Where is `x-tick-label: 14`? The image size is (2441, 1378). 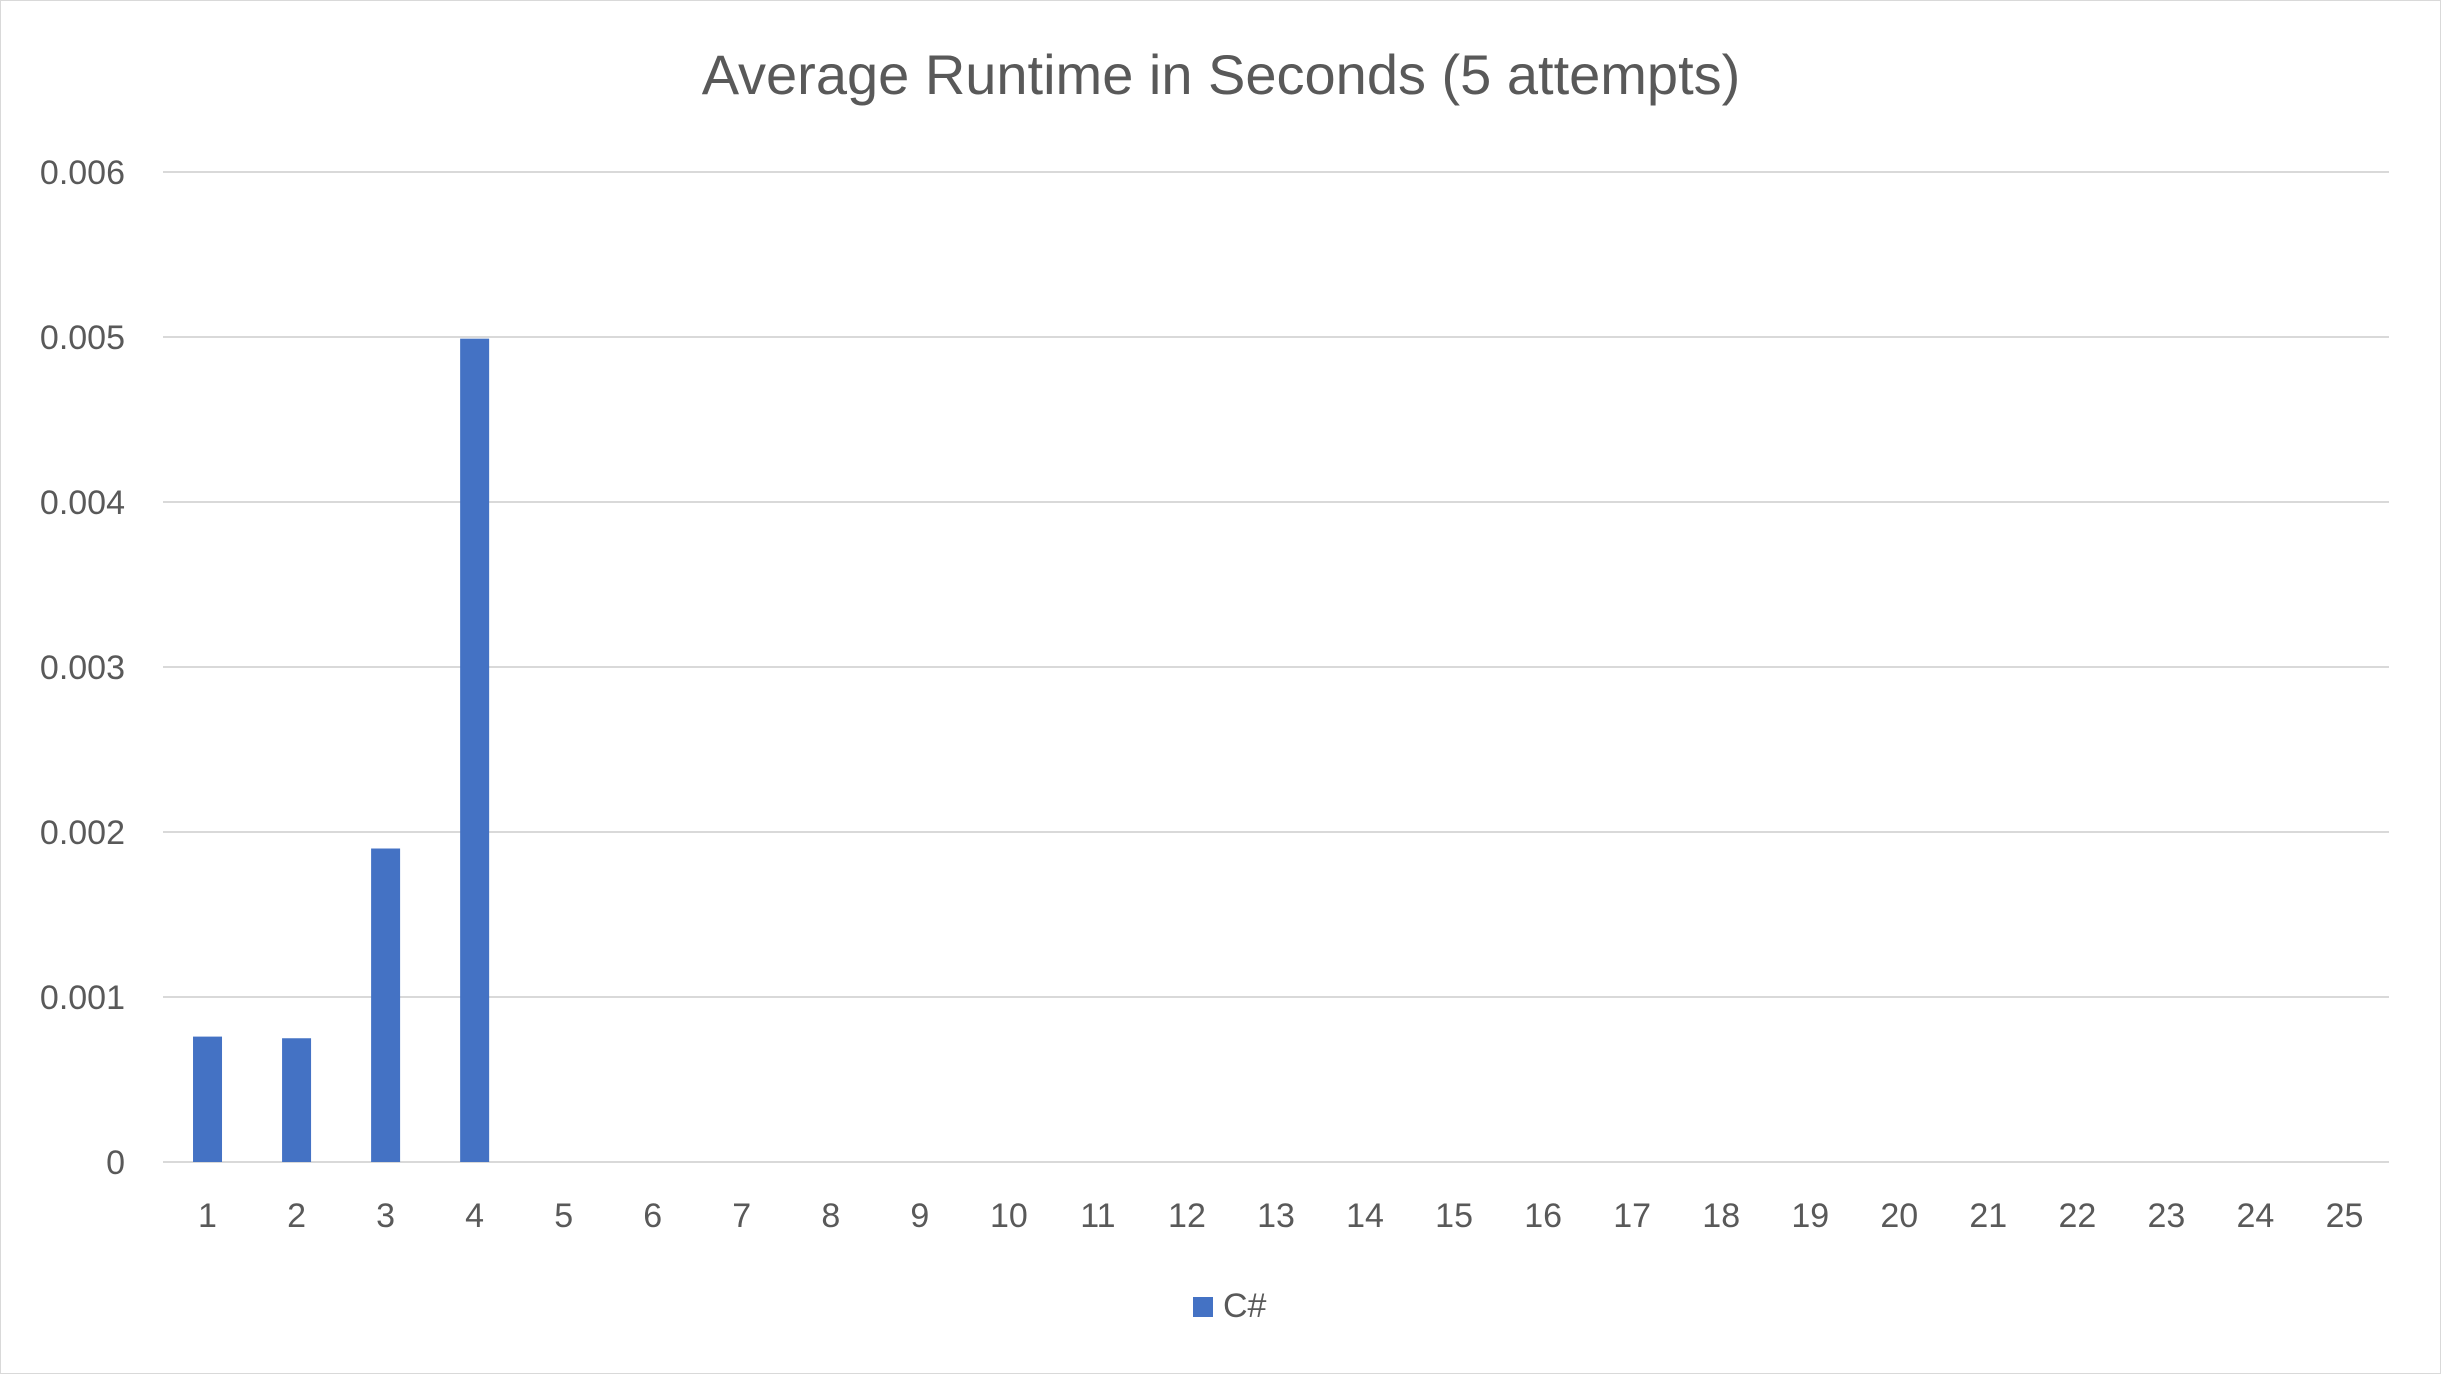 x-tick-label: 14 is located at coordinates (1365, 1216).